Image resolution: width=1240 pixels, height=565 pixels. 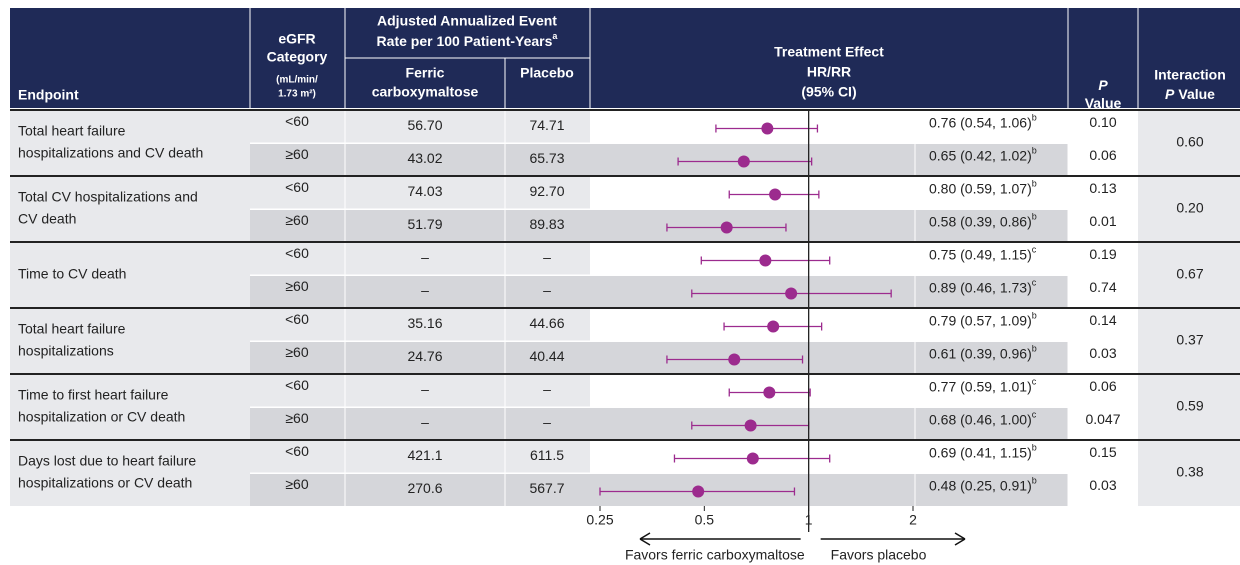 I want to click on header-text: carboxymaltose, so click(x=425, y=92).